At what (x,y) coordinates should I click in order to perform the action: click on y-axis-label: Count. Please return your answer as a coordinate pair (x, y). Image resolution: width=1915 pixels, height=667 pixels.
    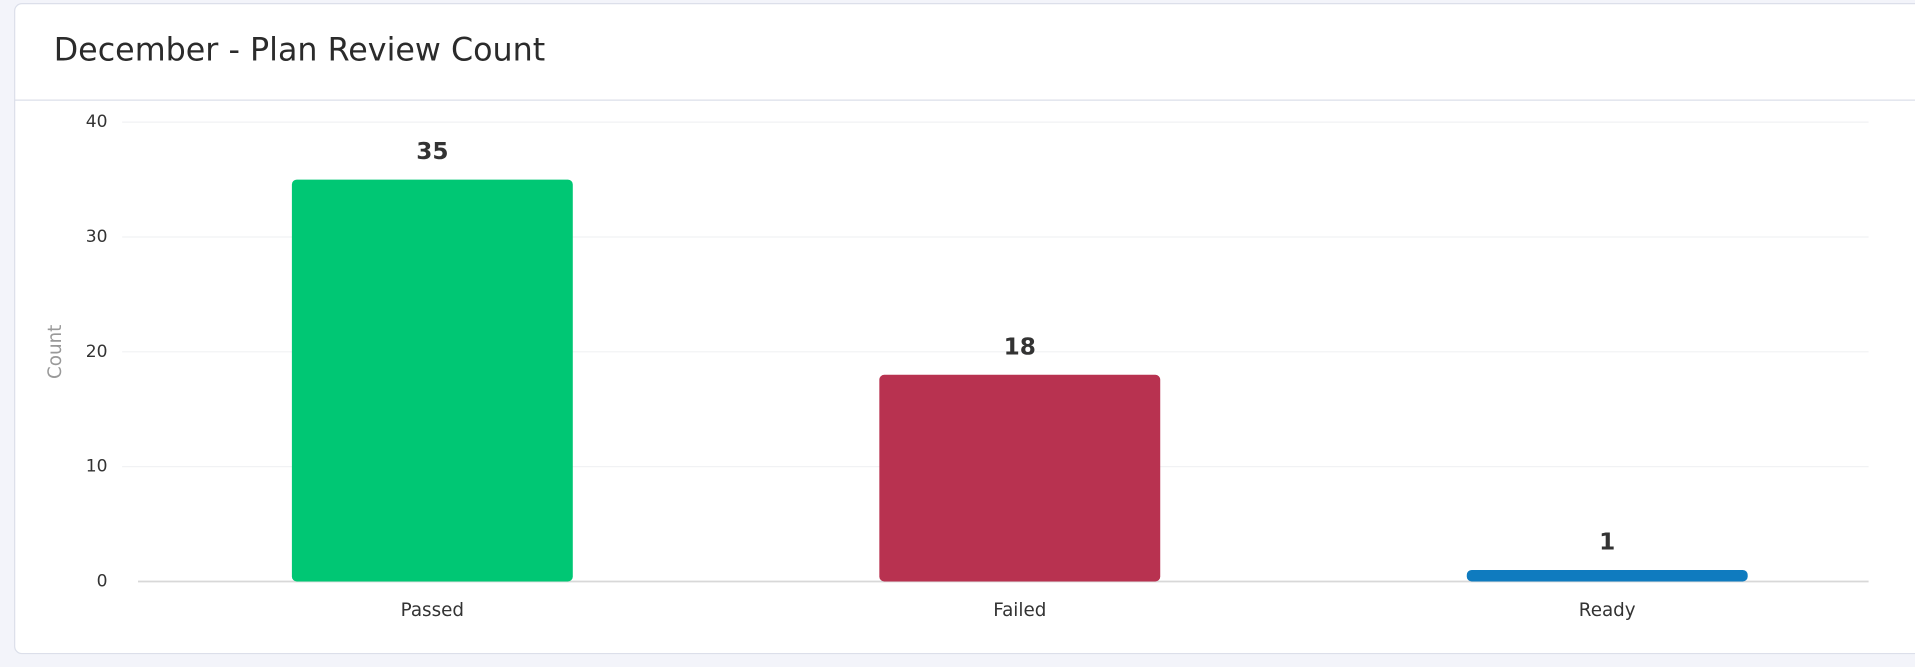
    Looking at the image, I should click on (55, 352).